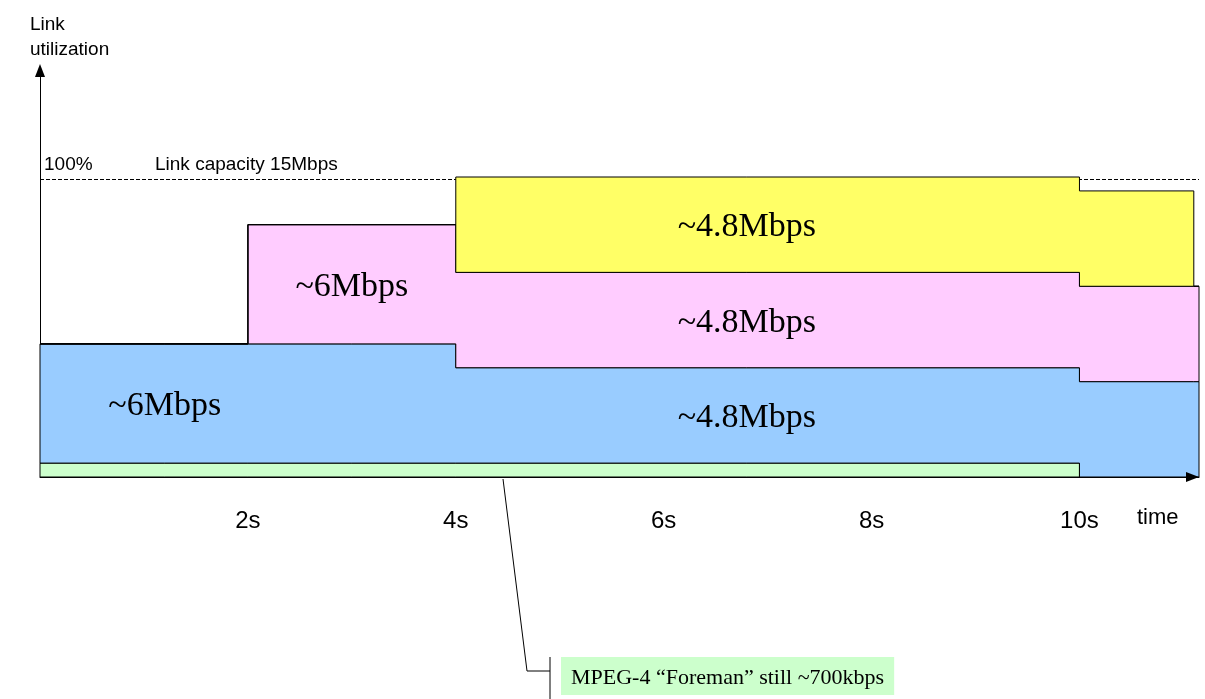 Image resolution: width=1205 pixels, height=699 pixels. What do you see at coordinates (728, 676) in the screenshot?
I see `text: MPEG-4 “Foreman” still ~700kbps` at bounding box center [728, 676].